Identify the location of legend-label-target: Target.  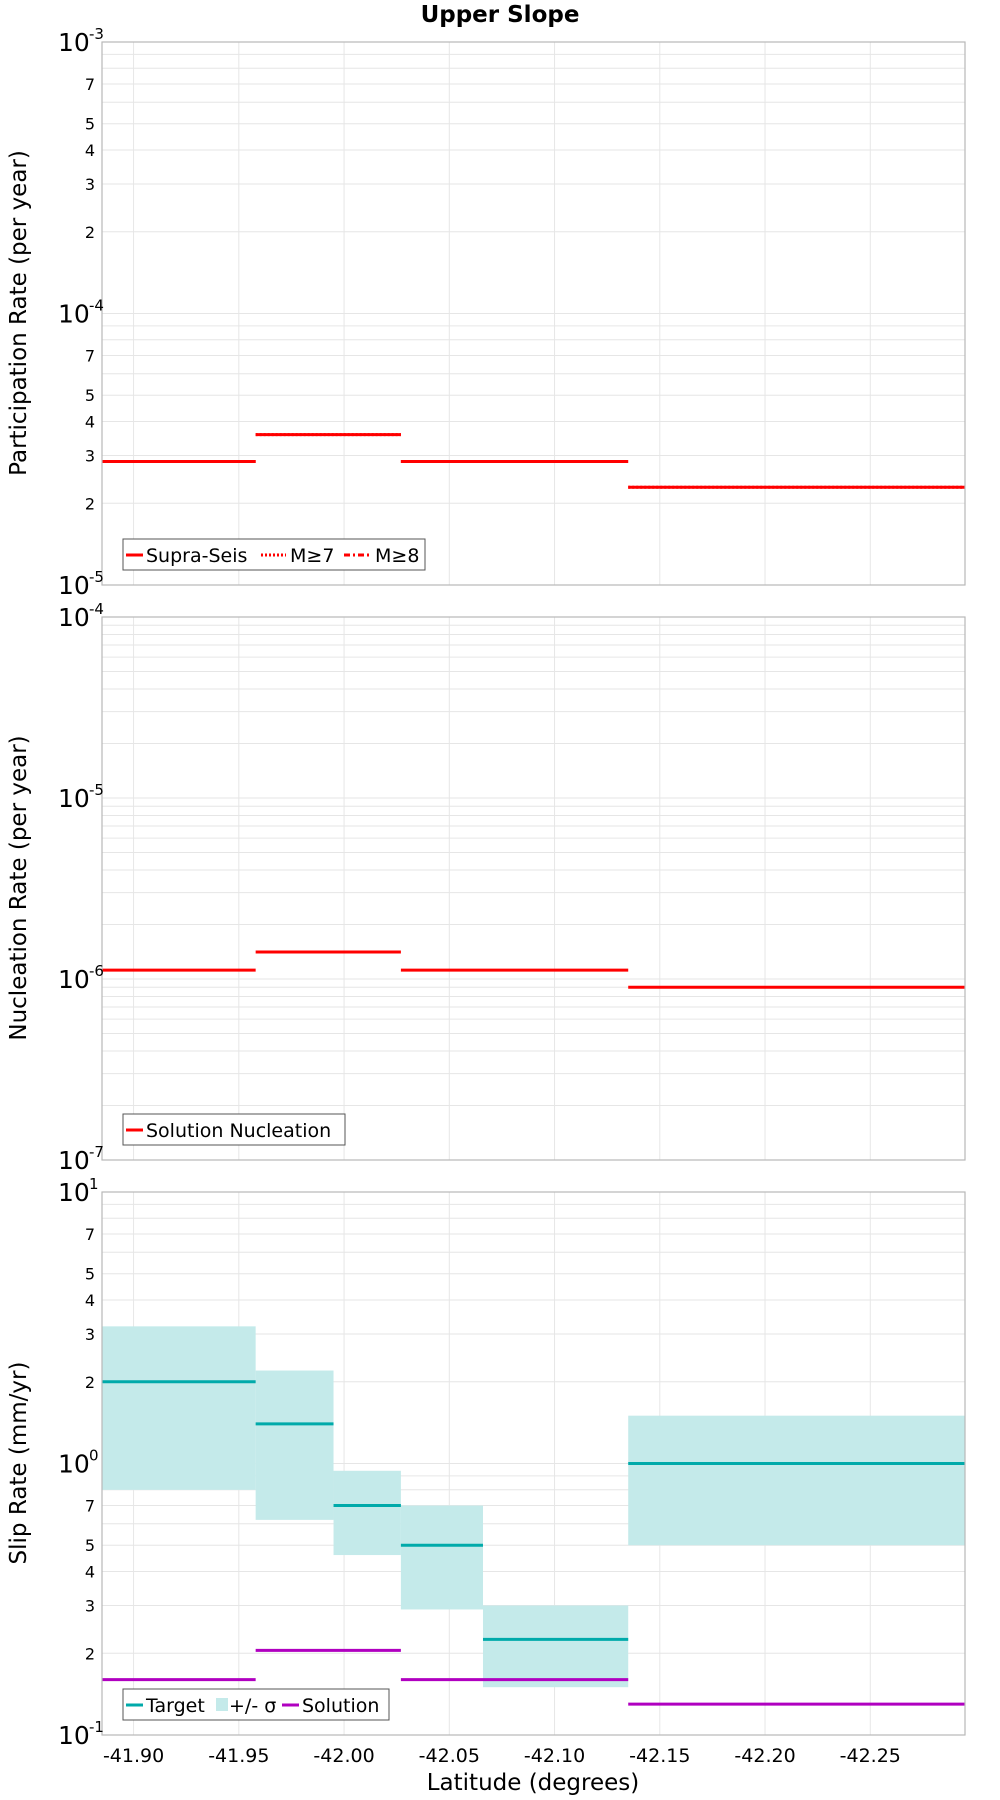
(175, 1706).